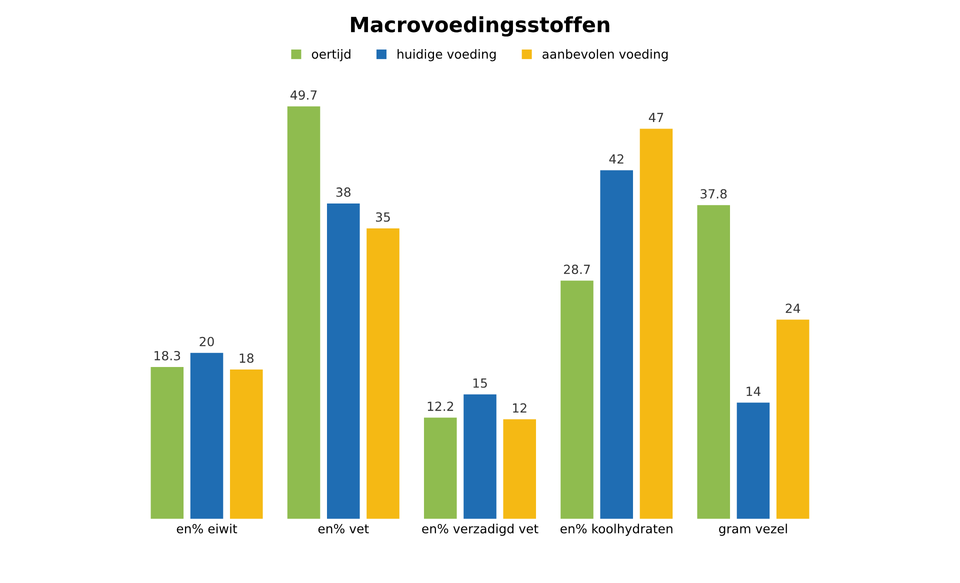 This screenshot has width=960, height=583. What do you see at coordinates (343, 529) in the screenshot?
I see `x-tick-label: en% vet` at bounding box center [343, 529].